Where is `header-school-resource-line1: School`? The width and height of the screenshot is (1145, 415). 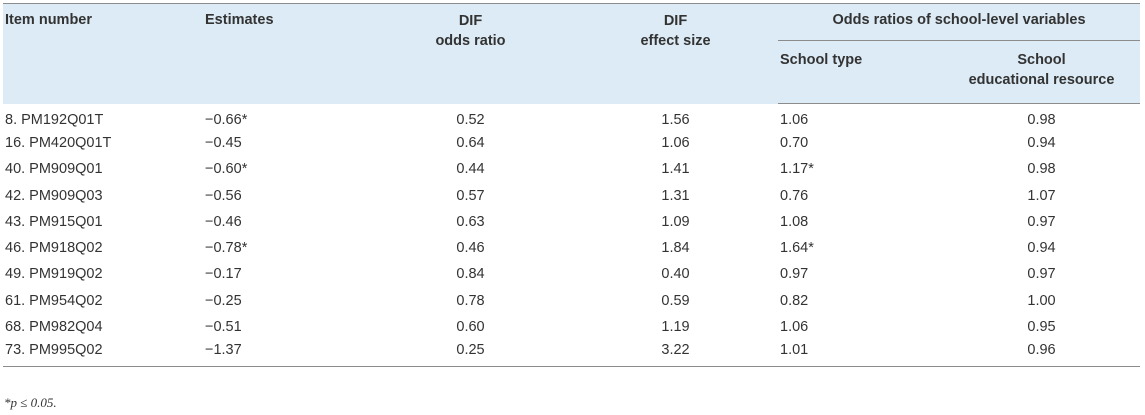
header-school-resource-line1: School is located at coordinates (1041, 60).